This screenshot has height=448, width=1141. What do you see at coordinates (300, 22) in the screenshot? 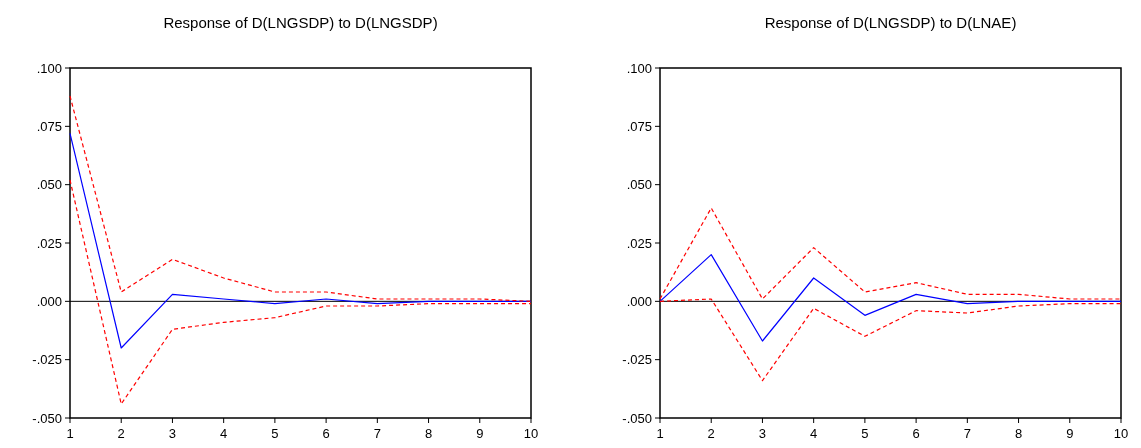
I see `chart-title: Response of D(LNGSDP) to D(LNGSDP)` at bounding box center [300, 22].